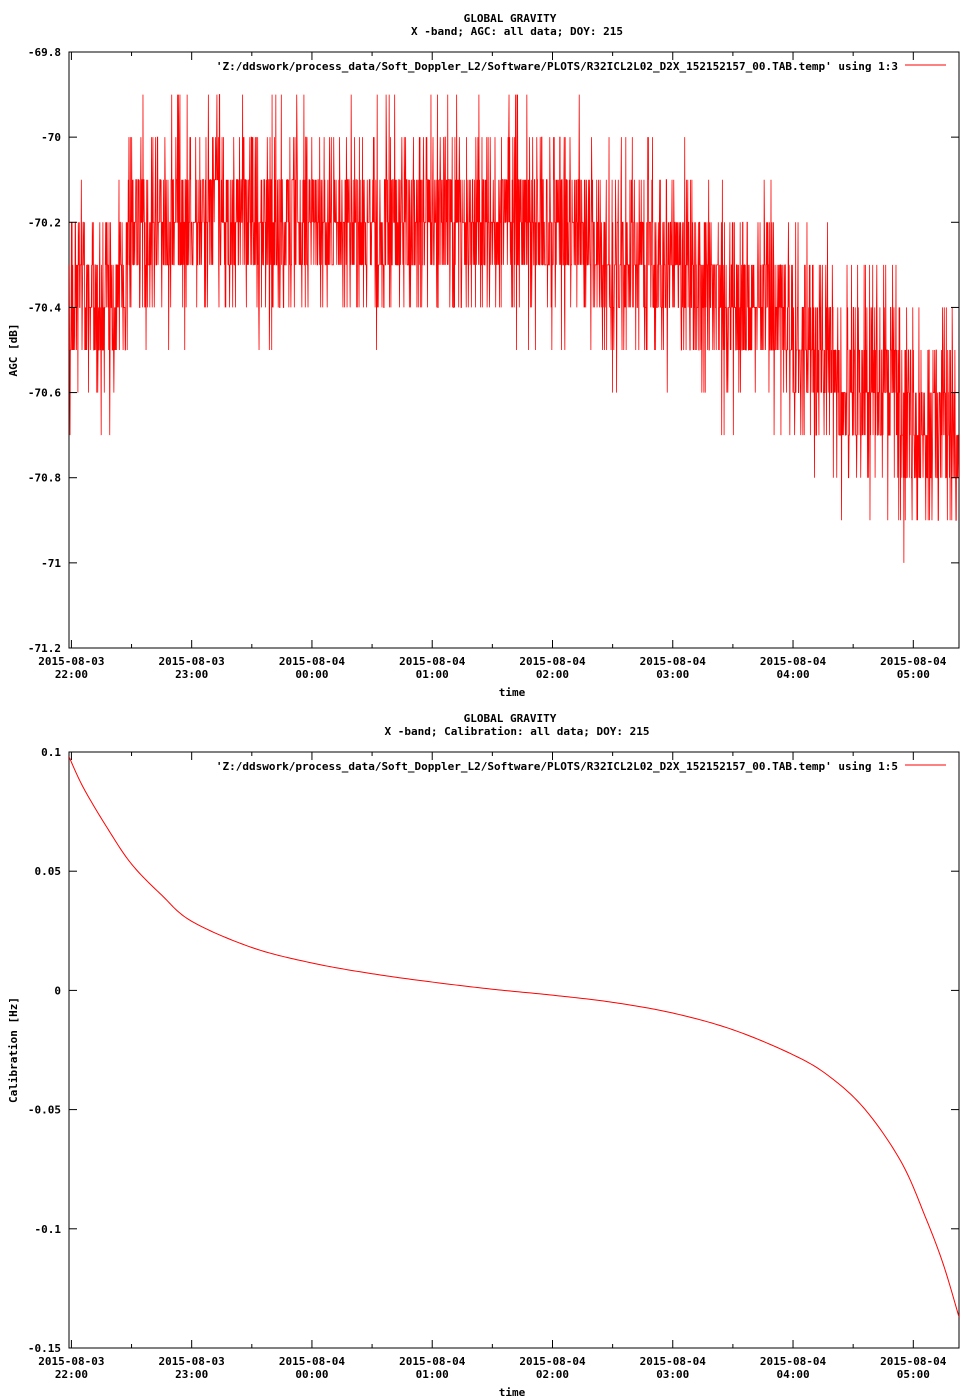 This screenshot has height=1400, width=980. Describe the element at coordinates (57, 990) in the screenshot. I see `y-tick-label: 0` at that location.